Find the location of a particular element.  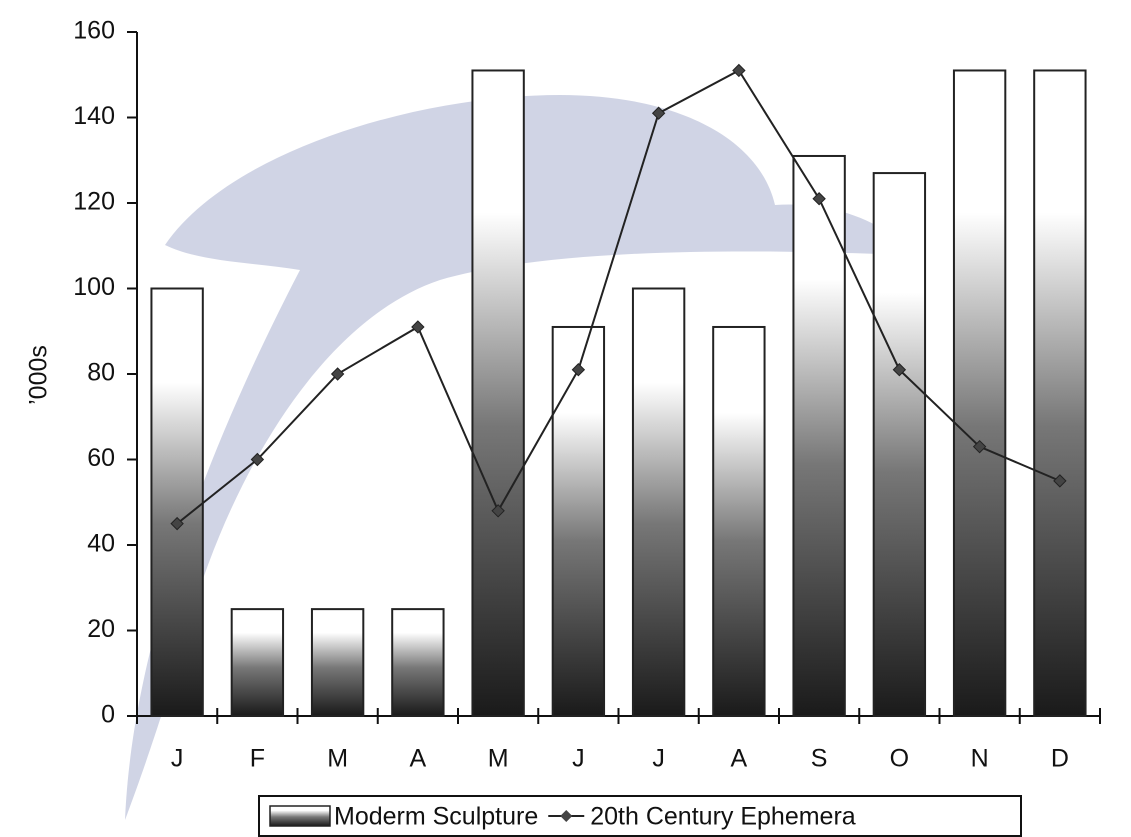

y-tick-label: 80 is located at coordinates (101, 373).